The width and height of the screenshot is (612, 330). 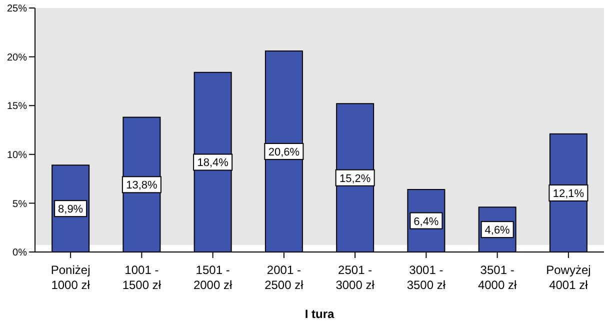 What do you see at coordinates (17, 9) in the screenshot?
I see `y-tick-label: 25%` at bounding box center [17, 9].